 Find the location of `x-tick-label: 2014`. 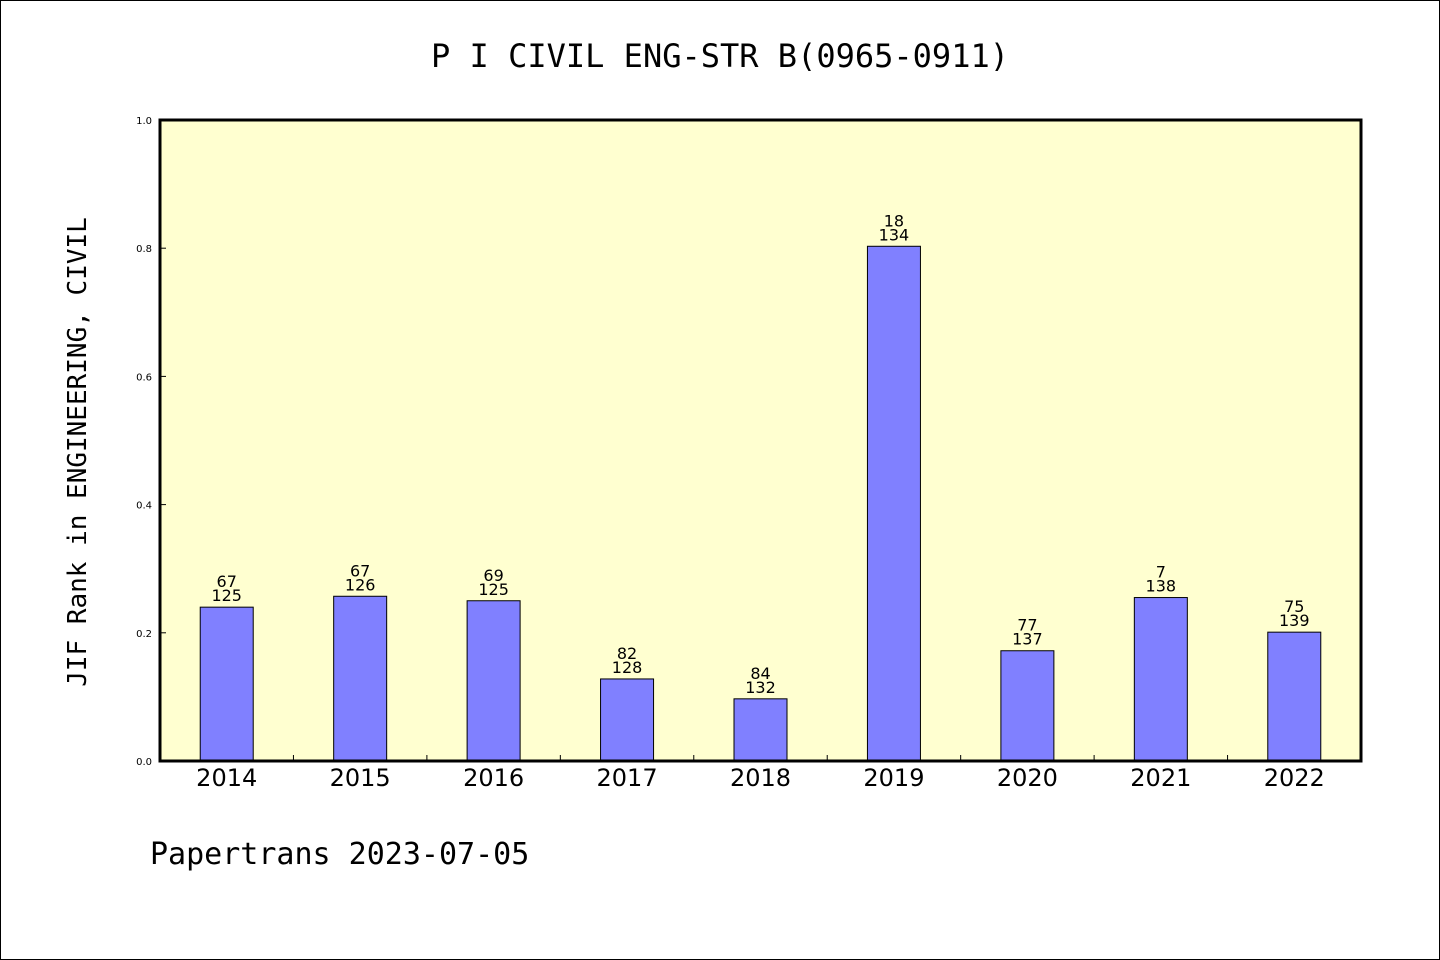

x-tick-label: 2014 is located at coordinates (226, 778).